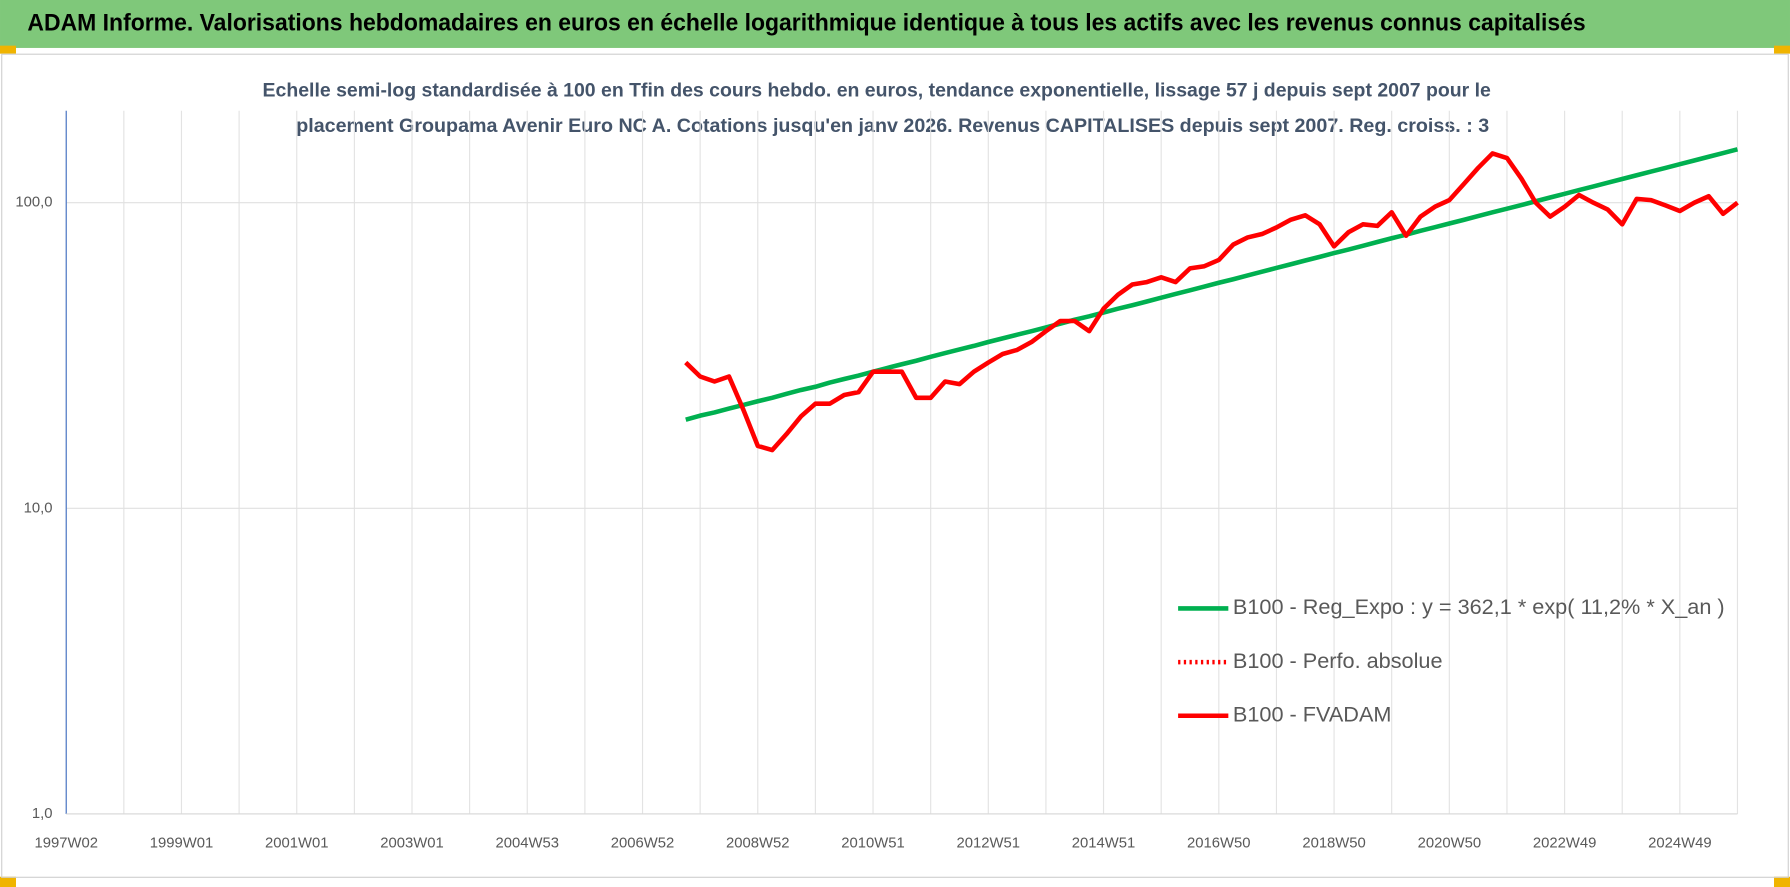 The width and height of the screenshot is (1790, 887). I want to click on x-tick-label: 2014W51, so click(1103, 844).